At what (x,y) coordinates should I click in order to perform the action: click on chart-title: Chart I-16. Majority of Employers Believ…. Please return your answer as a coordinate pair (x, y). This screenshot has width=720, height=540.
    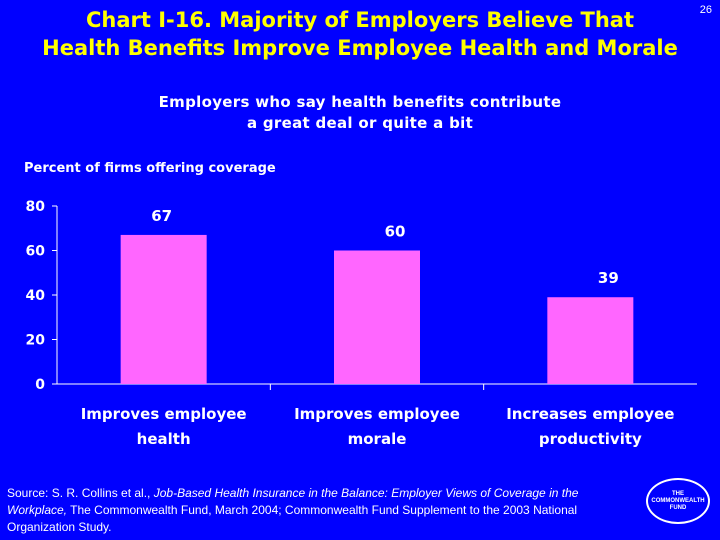
    Looking at the image, I should click on (360, 34).